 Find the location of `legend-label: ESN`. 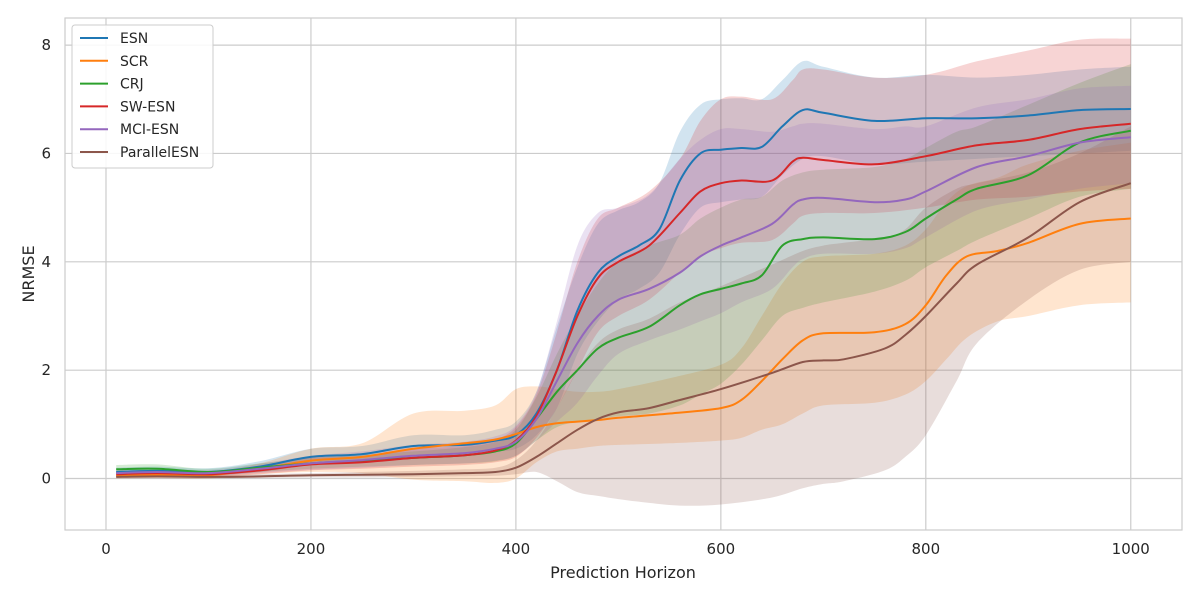

legend-label: ESN is located at coordinates (134, 39).